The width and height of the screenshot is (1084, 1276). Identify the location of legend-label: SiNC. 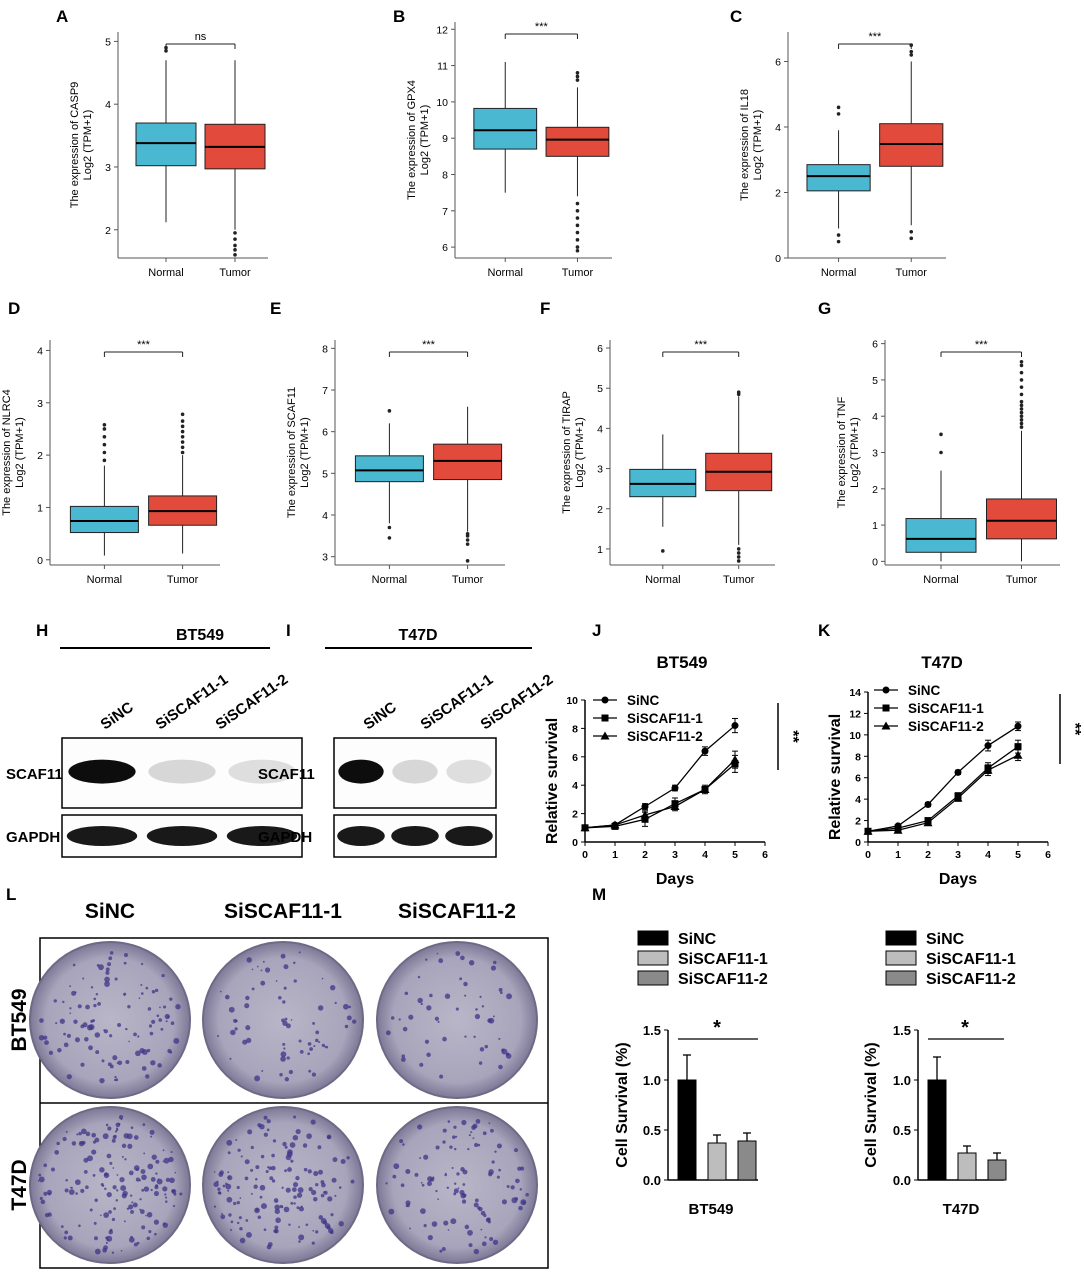
(643, 700).